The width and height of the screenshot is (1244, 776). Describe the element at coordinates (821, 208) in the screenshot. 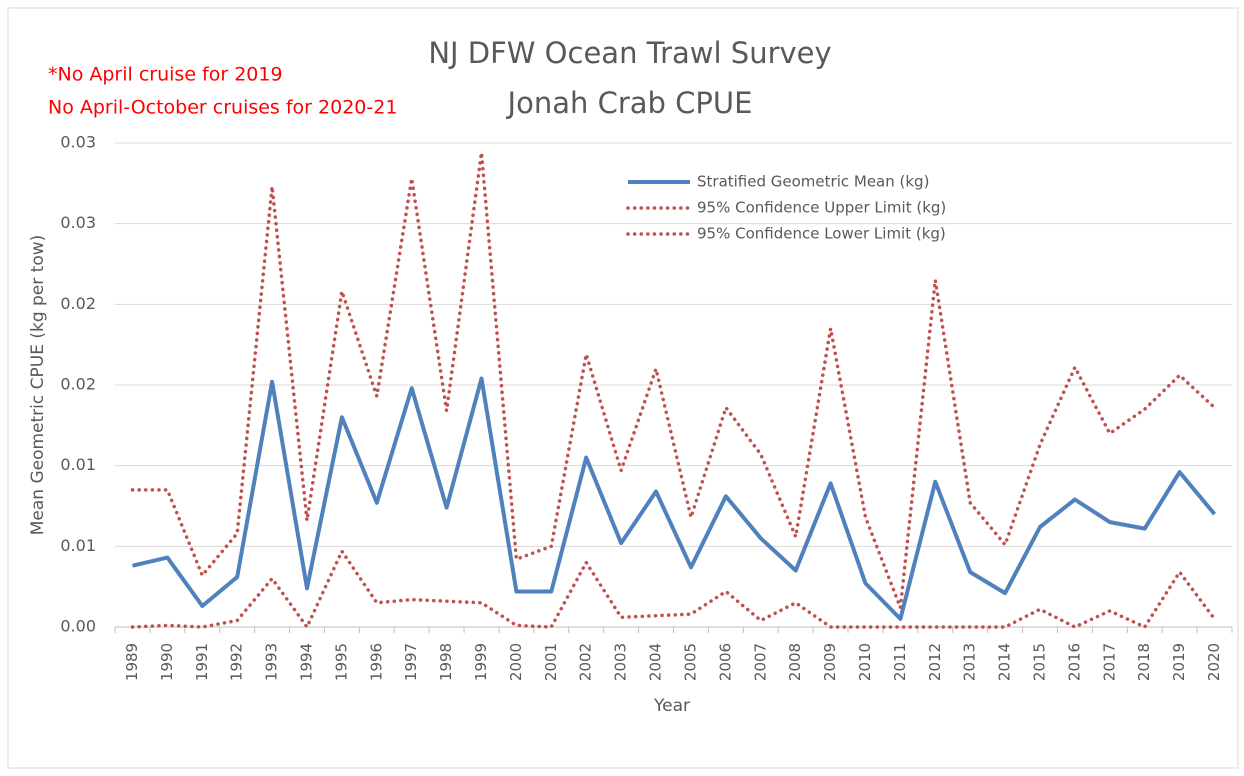

I see `legend-label: 95% Confidence Upper Limit (kg)` at that location.